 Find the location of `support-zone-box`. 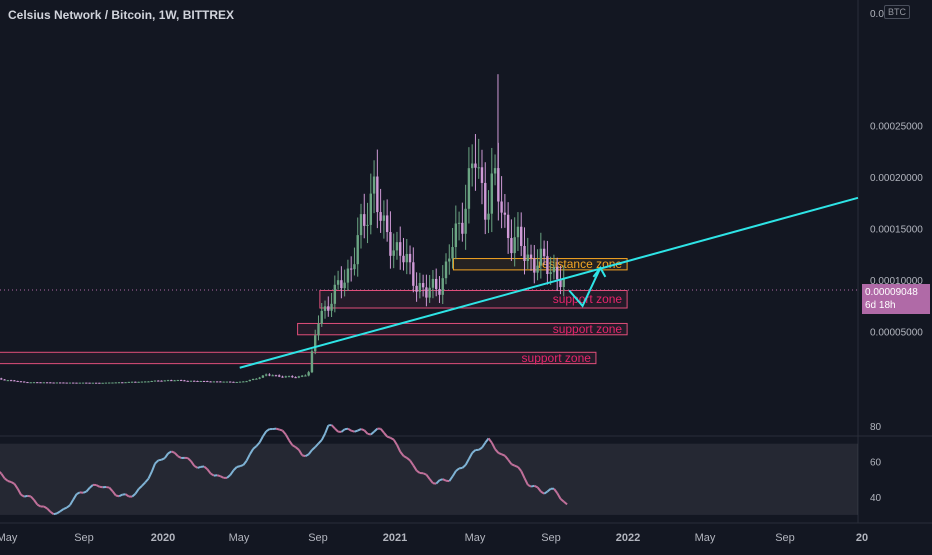

support-zone-box is located at coordinates (298, 357).